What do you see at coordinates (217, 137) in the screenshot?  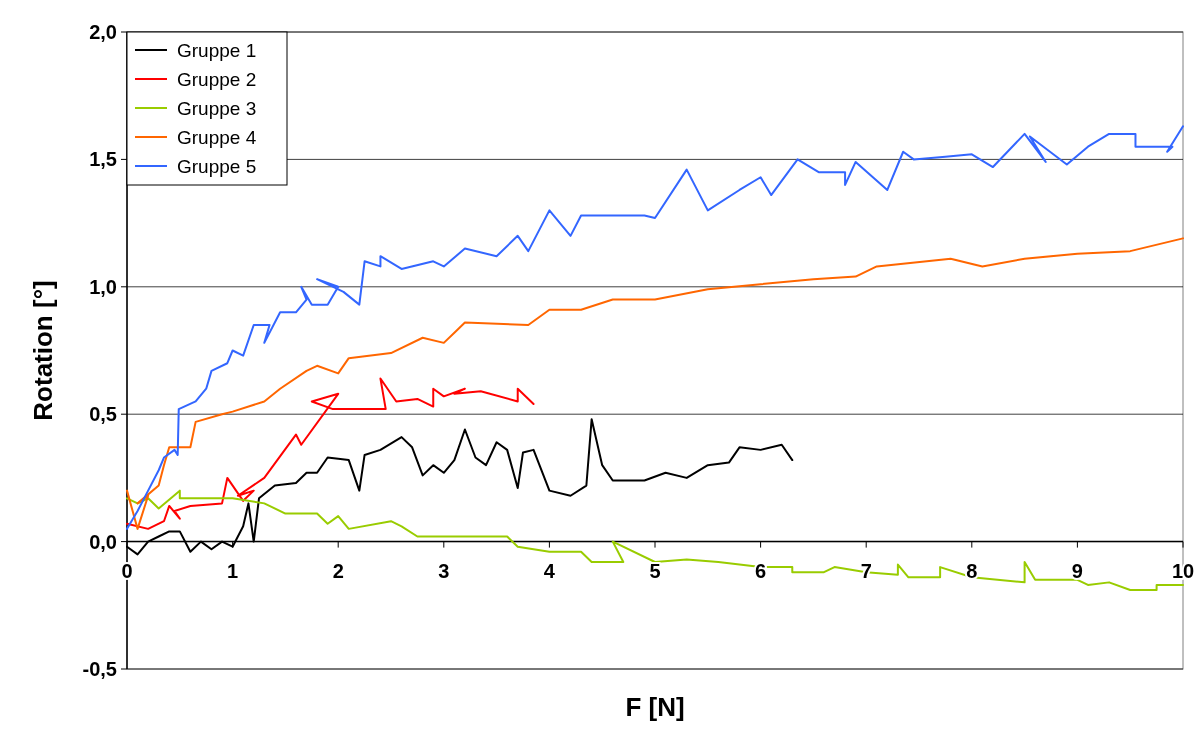 I see `legend-label: Gruppe 4` at bounding box center [217, 137].